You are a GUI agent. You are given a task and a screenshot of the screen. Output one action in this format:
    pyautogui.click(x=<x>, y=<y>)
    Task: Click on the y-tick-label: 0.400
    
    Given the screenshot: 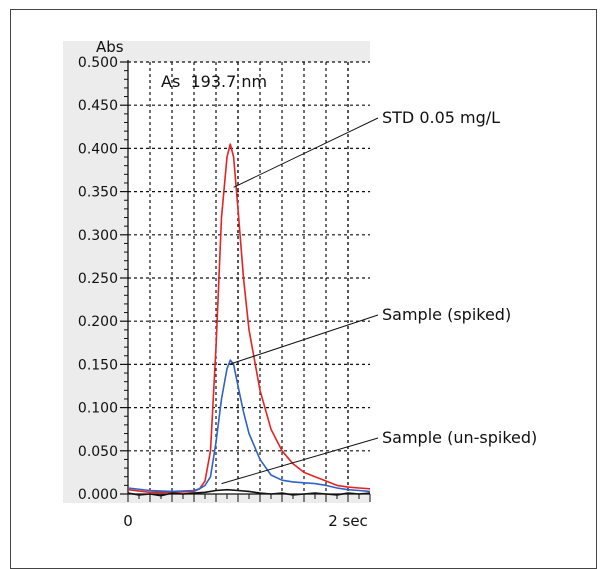 What is the action you would take?
    pyautogui.click(x=98, y=149)
    